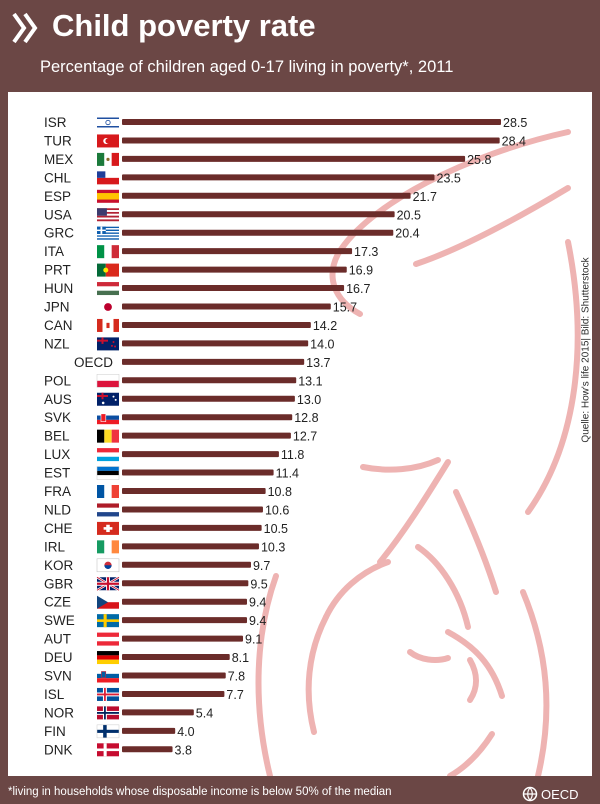 The image size is (600, 804). What do you see at coordinates (57, 454) in the screenshot?
I see `category-label-lux: LUX` at bounding box center [57, 454].